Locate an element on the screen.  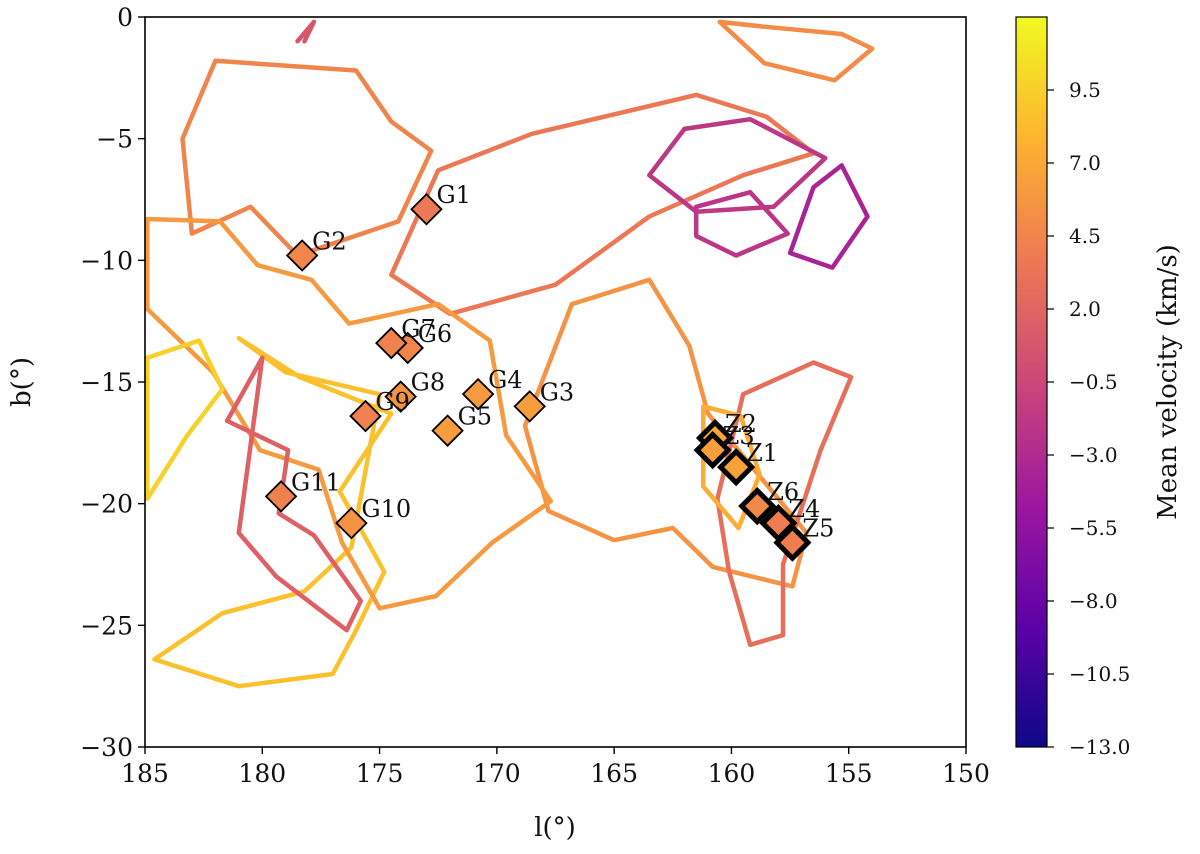
x-tick-label: 175 is located at coordinates (380, 773).